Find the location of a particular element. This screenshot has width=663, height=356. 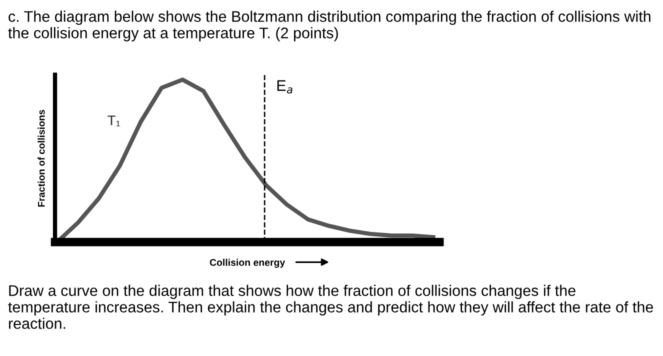

text: Draw a curve on the diagram that shows how the fraction of collisions changes if the temperature increases. Then explain the changes and predict how they will affect the rate of the reaction. is located at coordinates (331, 306).